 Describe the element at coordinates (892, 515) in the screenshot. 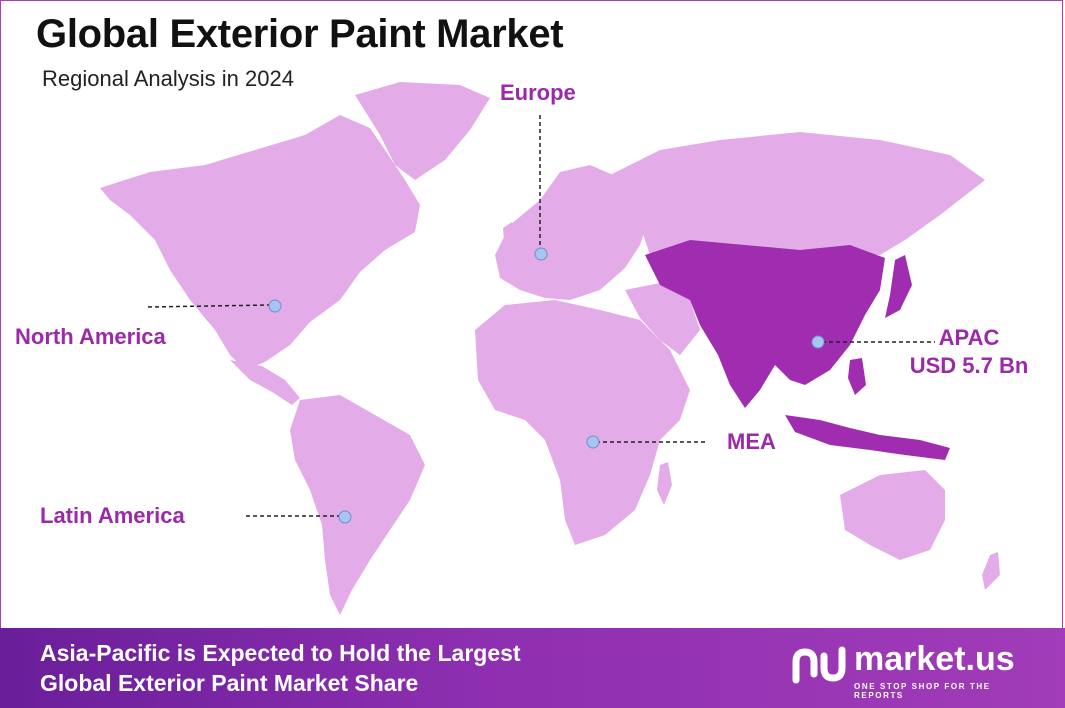

I see `landmass-australia` at that location.